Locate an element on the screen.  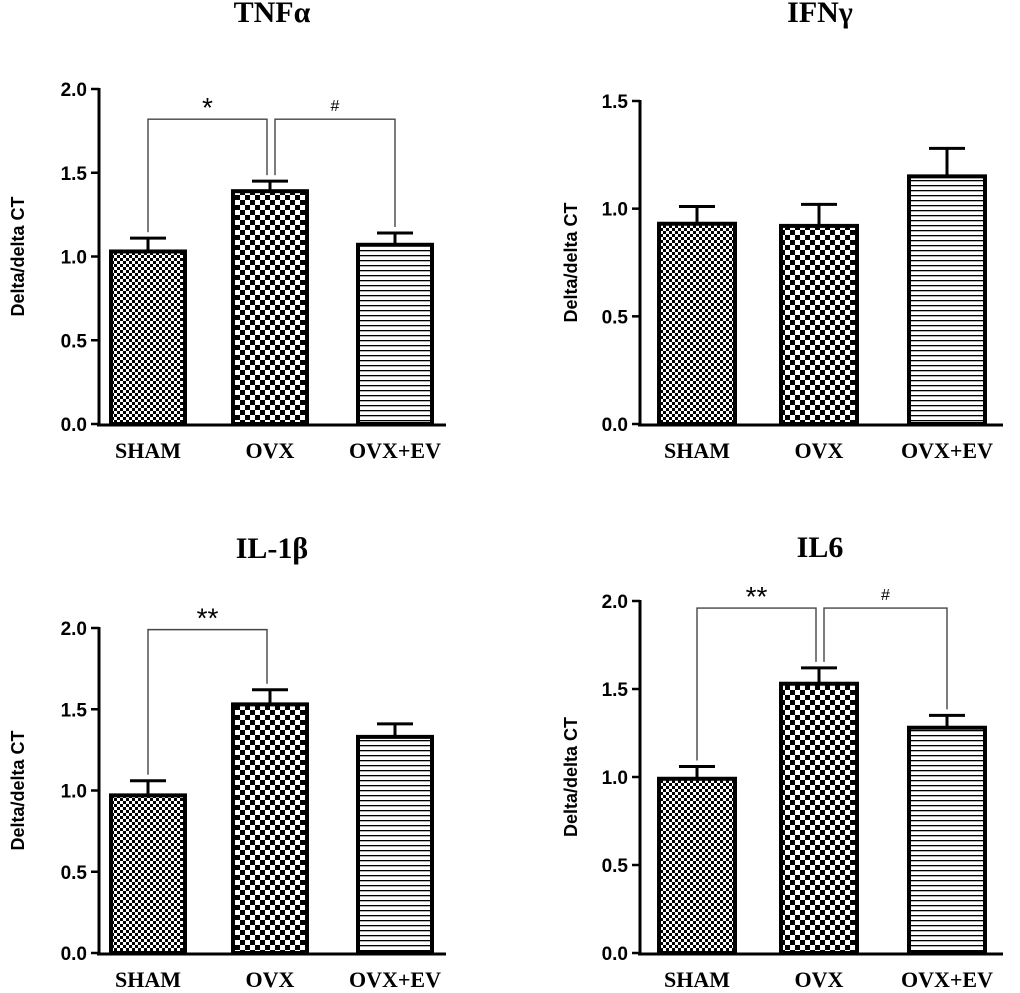
chart-title: IL-1β is located at coordinates (272, 548).